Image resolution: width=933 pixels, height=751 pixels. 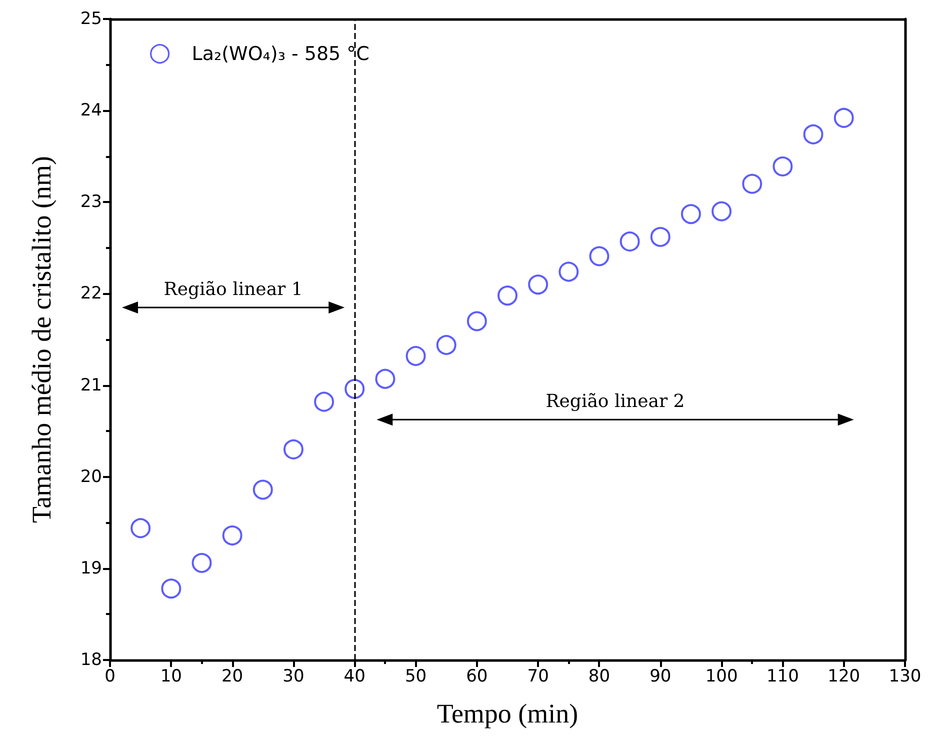 I want to click on x-tick-label: 40, so click(x=355, y=676).